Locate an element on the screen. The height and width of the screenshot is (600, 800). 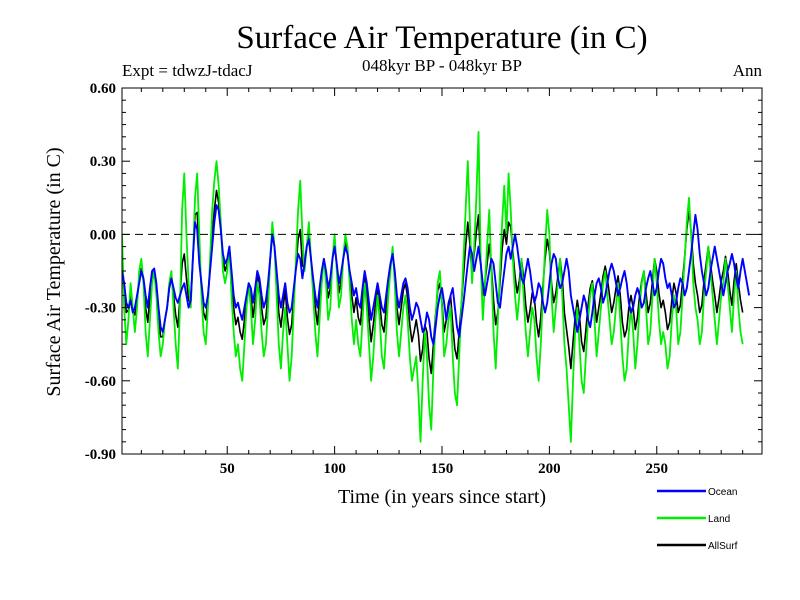
y-tick-label: 0.60 is located at coordinates (103, 89).